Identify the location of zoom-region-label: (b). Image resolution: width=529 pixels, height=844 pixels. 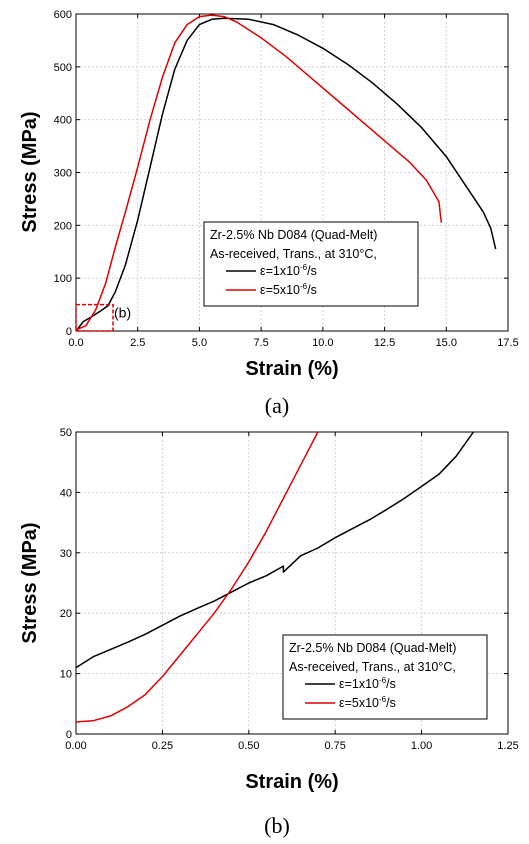
(122, 313).